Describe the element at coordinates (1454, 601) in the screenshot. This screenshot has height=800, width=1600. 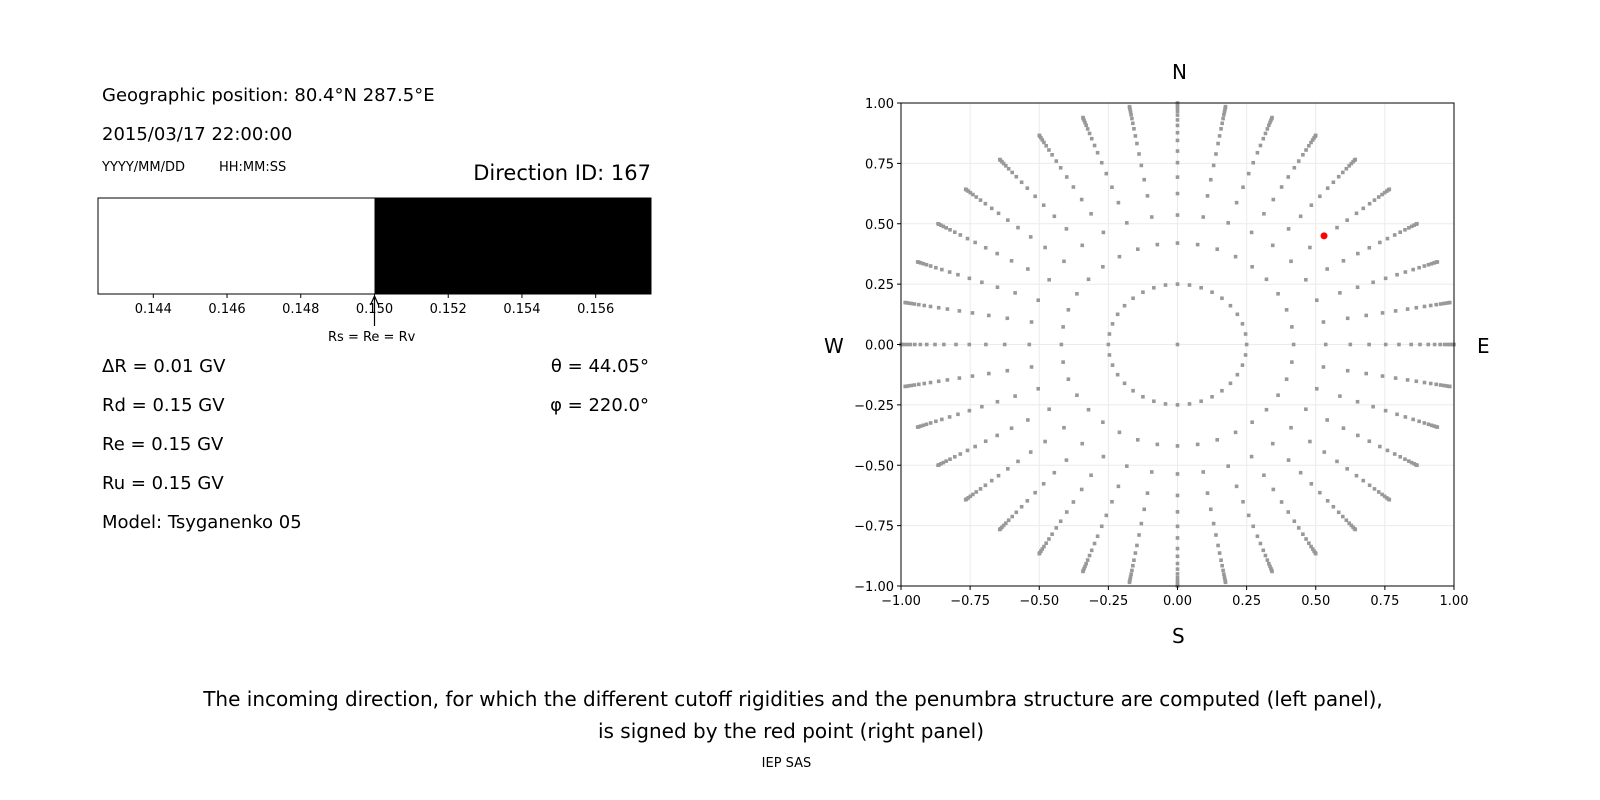
I see `x-tick-label: 1.00` at that location.